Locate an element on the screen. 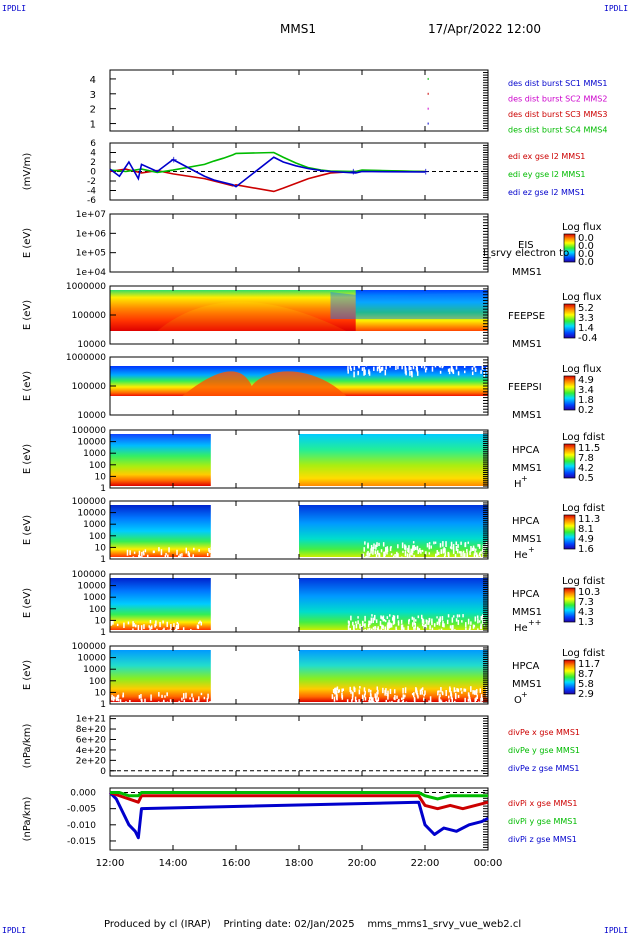 The width and height of the screenshot is (630, 935). y-tick-label: 1 is located at coordinates (103, 633).